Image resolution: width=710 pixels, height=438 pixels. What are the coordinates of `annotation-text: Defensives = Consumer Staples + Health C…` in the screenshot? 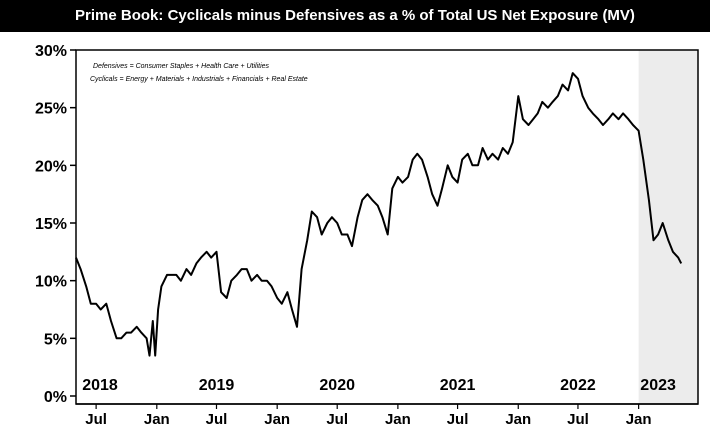 It's located at (181, 66).